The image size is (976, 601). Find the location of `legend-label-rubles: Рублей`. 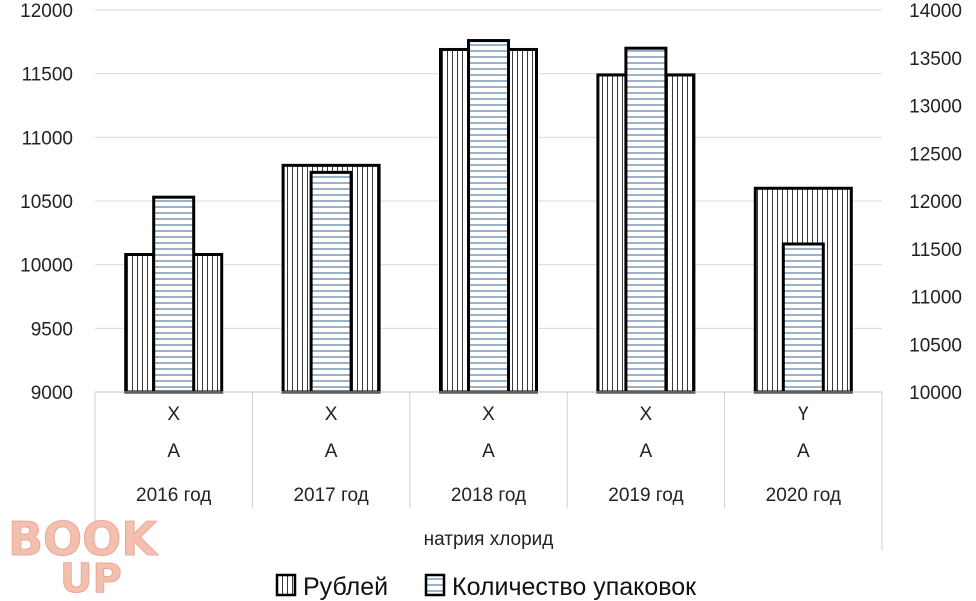

legend-label-rubles: Рублей is located at coordinates (345, 587).